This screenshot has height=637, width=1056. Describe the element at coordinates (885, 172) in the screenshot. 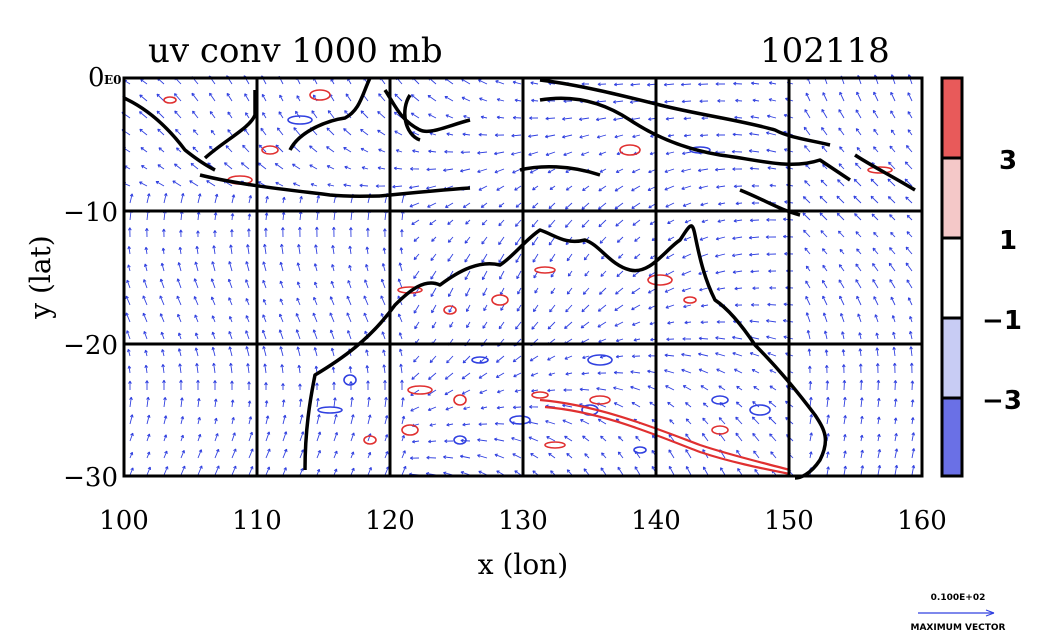

I see `coast-solomons` at that location.